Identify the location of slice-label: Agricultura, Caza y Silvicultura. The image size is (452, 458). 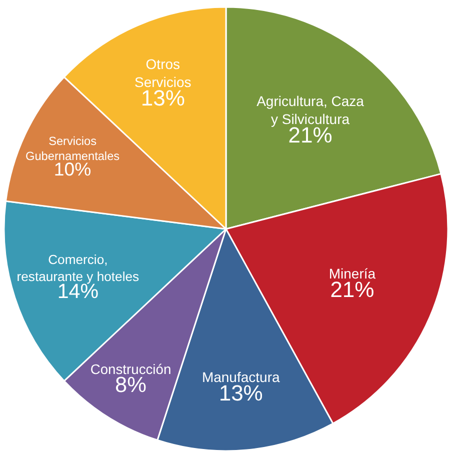
(310, 110).